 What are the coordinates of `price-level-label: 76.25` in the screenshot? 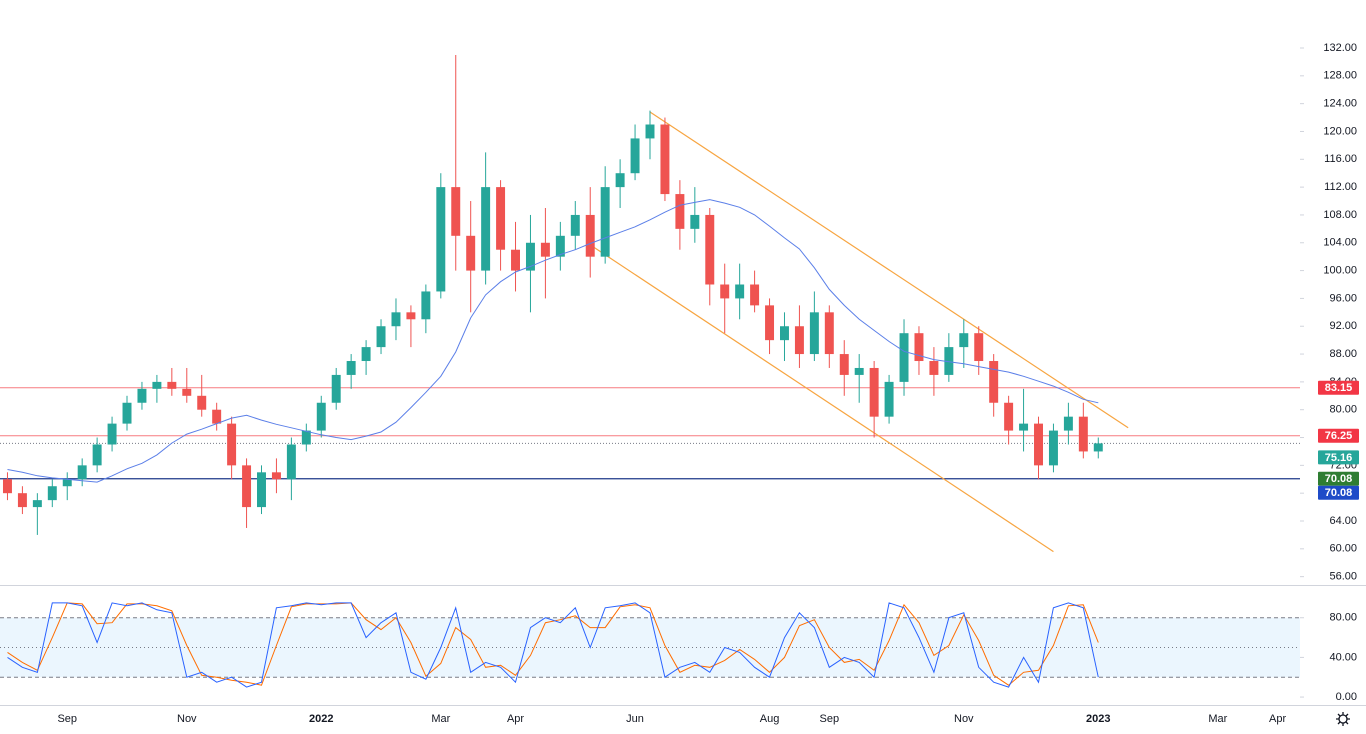 It's located at (1339, 436).